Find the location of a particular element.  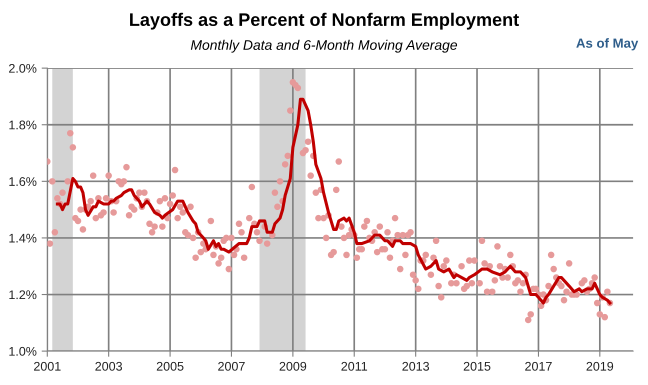

x-tick-label: 2007 is located at coordinates (231, 366).